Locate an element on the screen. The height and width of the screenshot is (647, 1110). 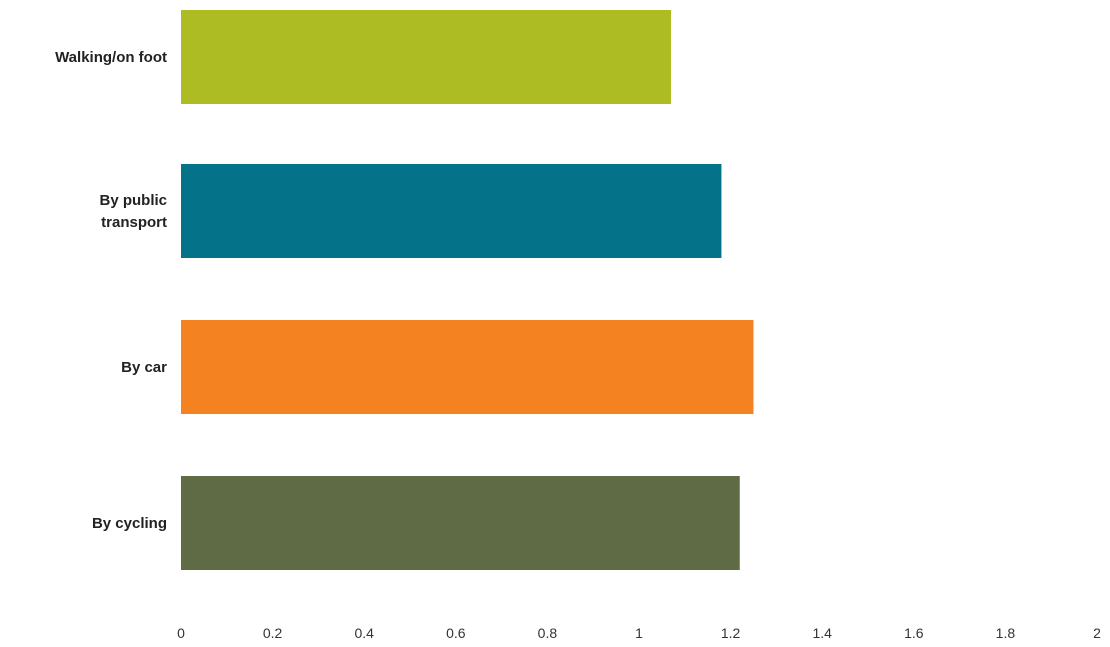
x-axis-tick-labels: 0 0.2 0.4 0.6 0.8 1 1.2 1.4 1.6 1.8 2 is located at coordinates (639, 633).